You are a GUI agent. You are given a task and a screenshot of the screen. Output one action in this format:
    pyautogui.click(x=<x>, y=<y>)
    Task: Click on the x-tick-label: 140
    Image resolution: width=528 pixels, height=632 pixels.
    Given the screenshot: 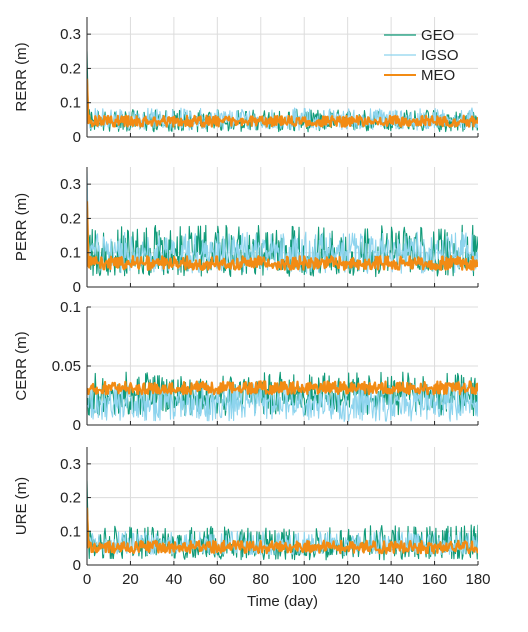 What is the action you would take?
    pyautogui.click(x=391, y=579)
    